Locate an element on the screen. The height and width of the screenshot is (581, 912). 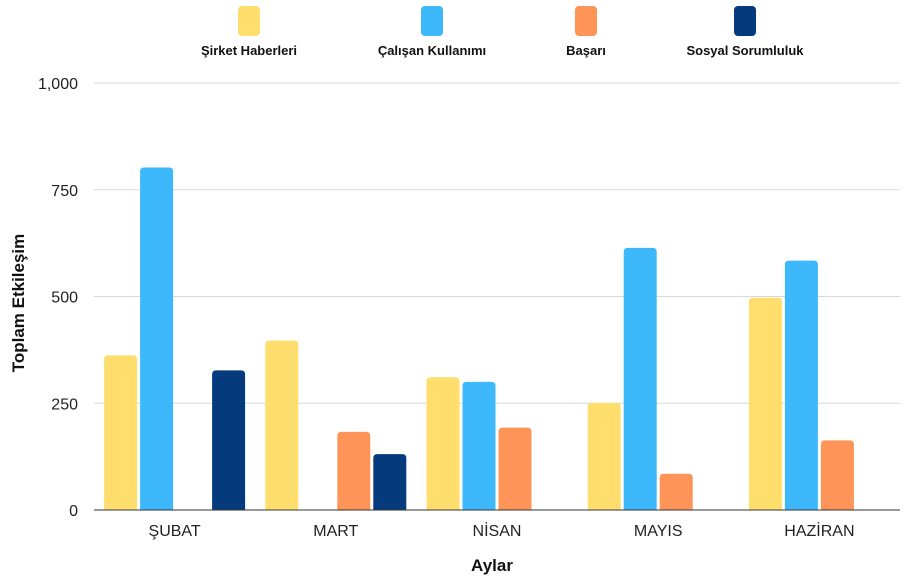
x-tick-label: NİSAN is located at coordinates (497, 530).